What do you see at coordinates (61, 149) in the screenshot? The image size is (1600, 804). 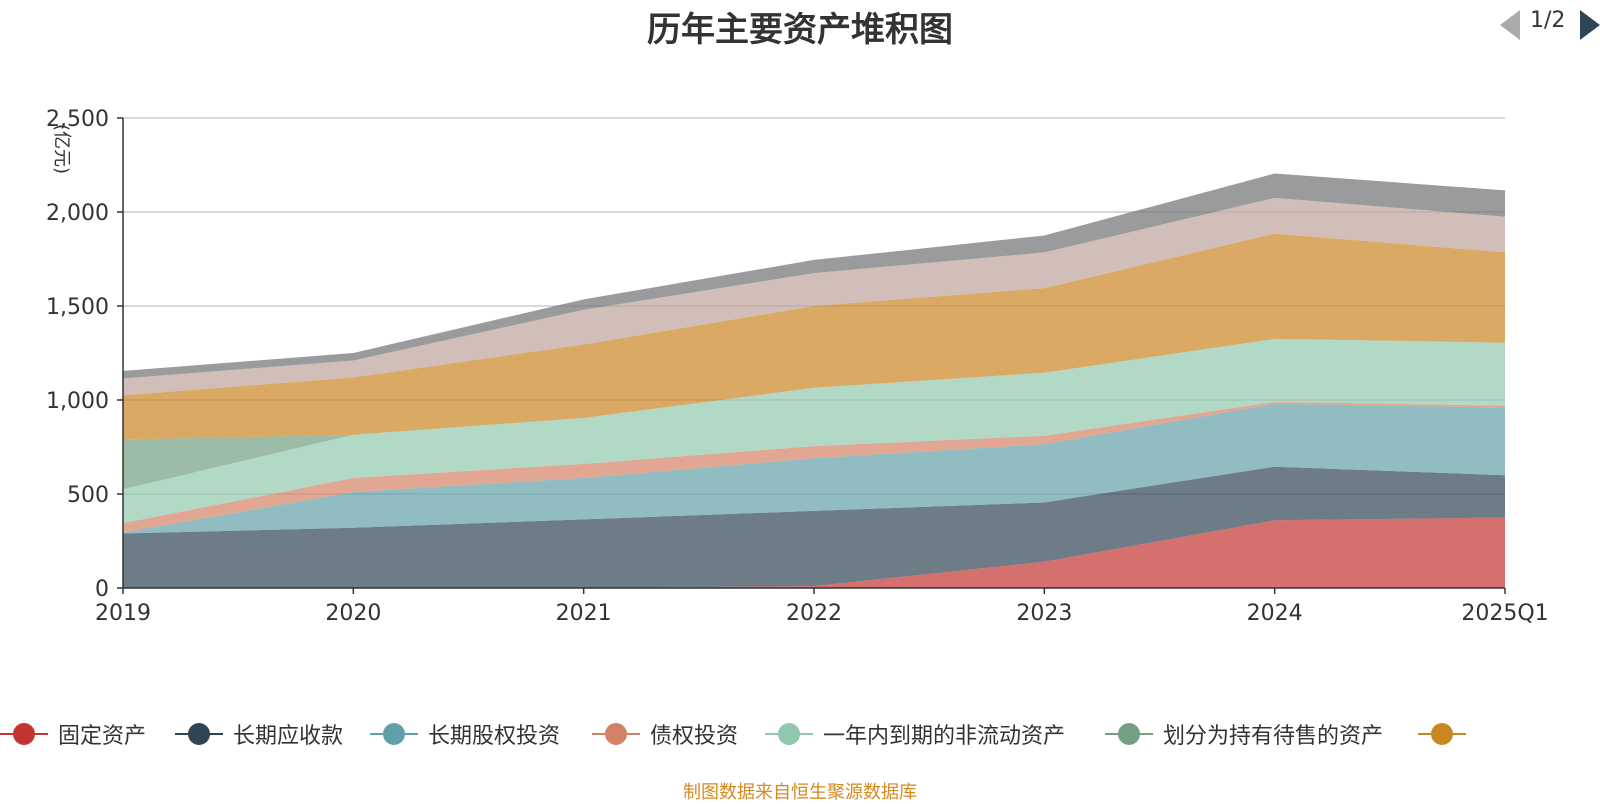 I see `y-axis-unit-label: (亿元)` at bounding box center [61, 149].